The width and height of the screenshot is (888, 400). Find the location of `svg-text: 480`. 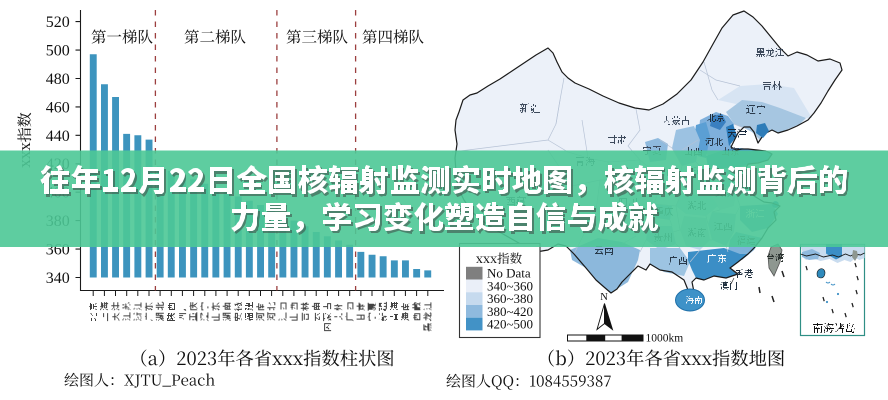

svg-text: 480 is located at coordinates (58, 79).